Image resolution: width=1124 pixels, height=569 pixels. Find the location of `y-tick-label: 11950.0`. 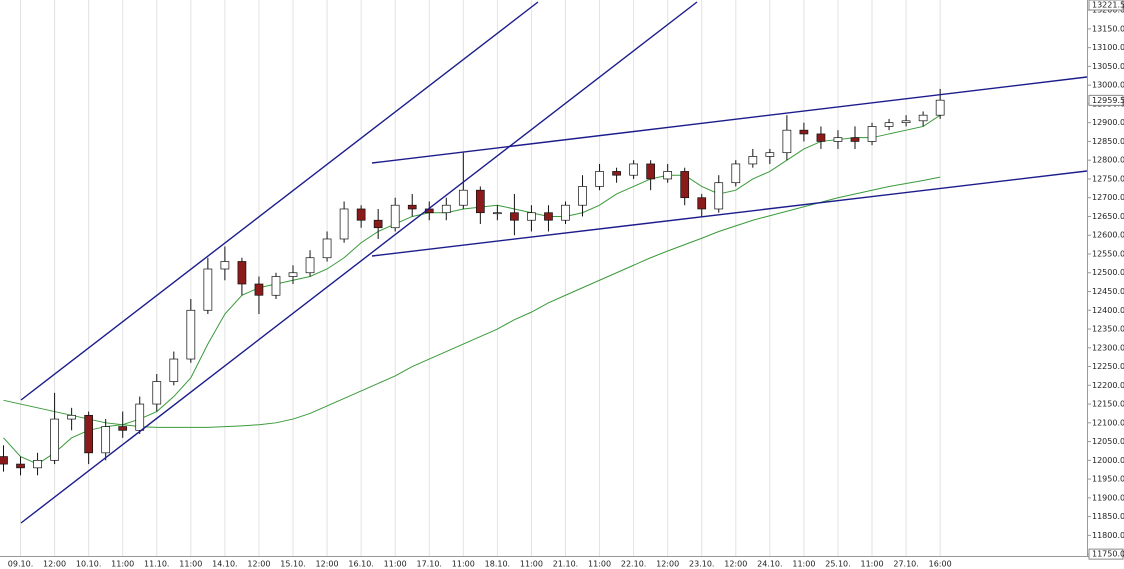

y-tick-label: 11950.0 is located at coordinates (1108, 479).